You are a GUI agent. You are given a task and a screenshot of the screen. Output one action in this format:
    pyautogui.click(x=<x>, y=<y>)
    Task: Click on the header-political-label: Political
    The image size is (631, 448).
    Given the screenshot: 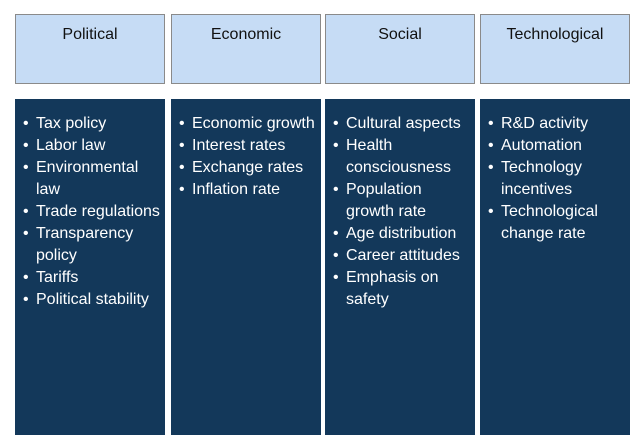 What is the action you would take?
    pyautogui.click(x=90, y=34)
    